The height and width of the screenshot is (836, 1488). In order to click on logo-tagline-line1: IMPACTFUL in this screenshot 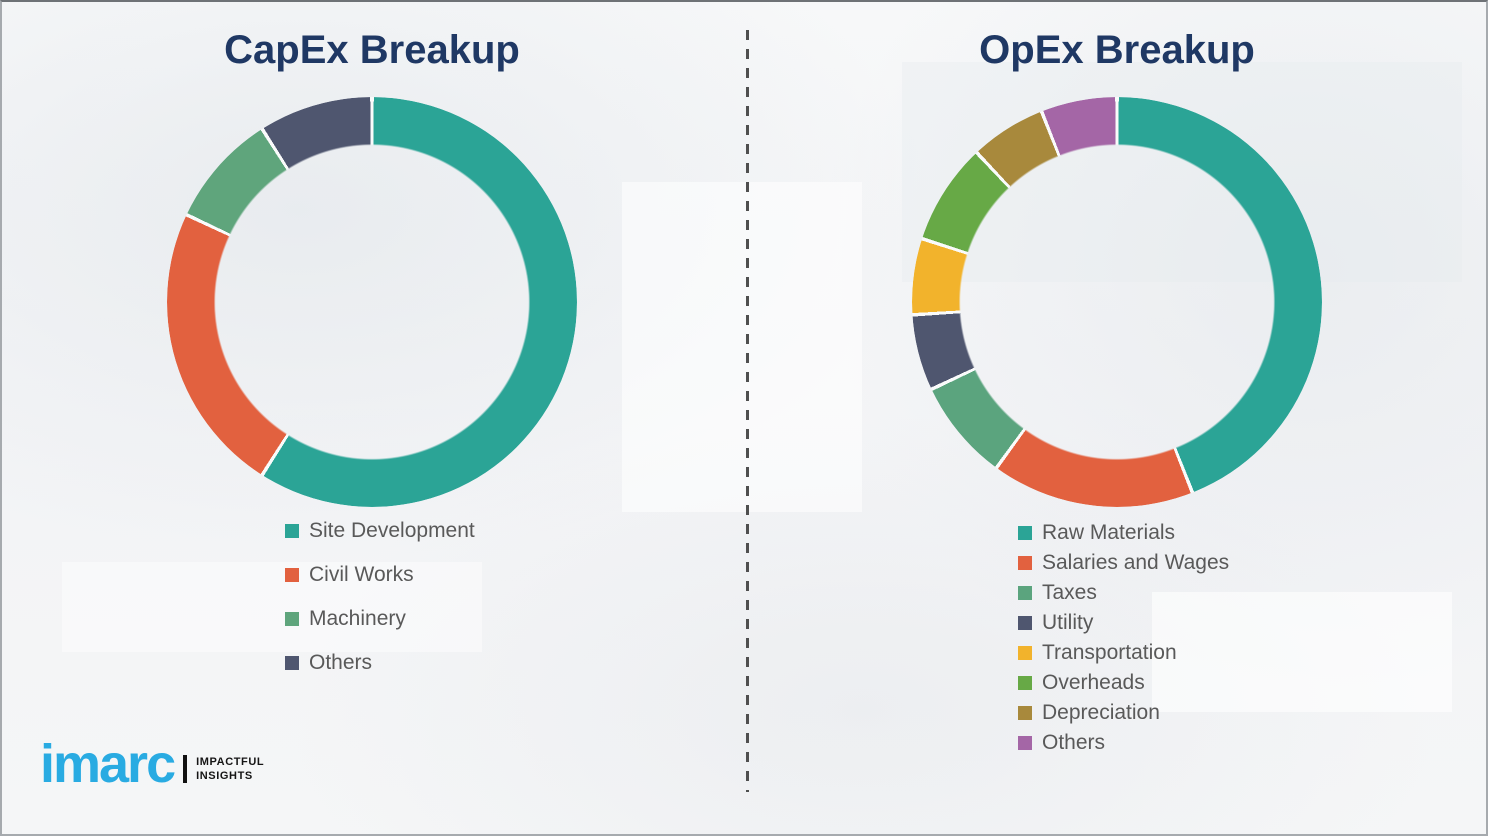, I will do `click(230, 761)`.